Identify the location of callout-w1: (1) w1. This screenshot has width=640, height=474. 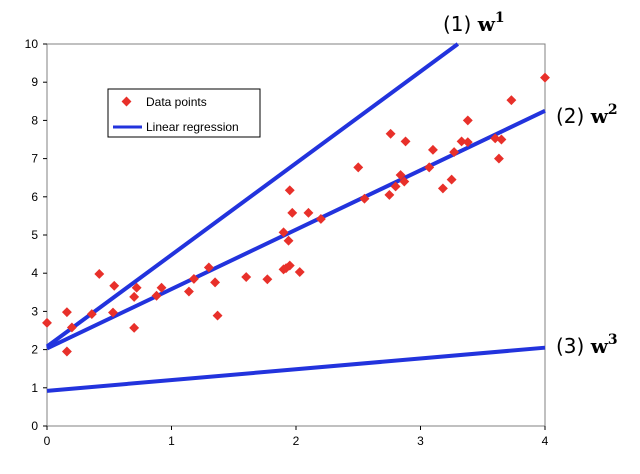
(474, 23).